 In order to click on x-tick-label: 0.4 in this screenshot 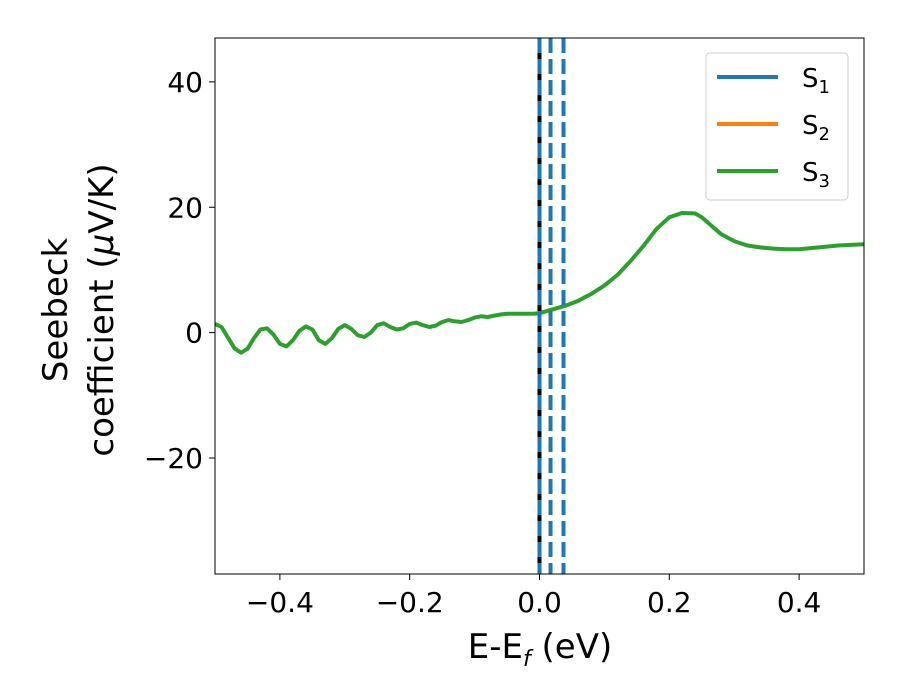, I will do `click(799, 602)`.